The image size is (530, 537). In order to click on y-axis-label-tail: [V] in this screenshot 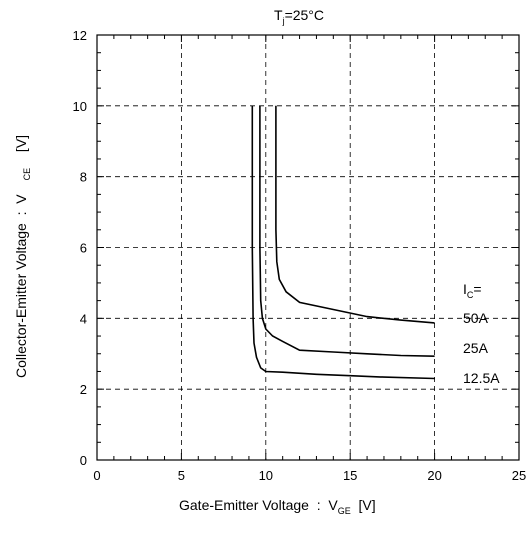, I will do `click(21, 147)`.